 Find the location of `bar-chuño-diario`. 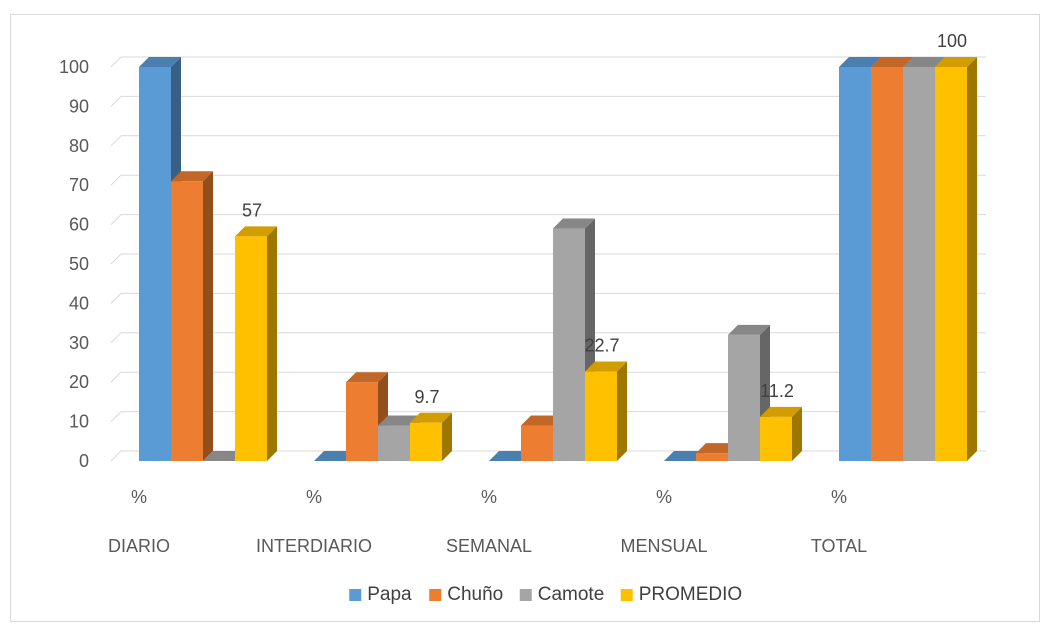

bar-chuño-diario is located at coordinates (192, 316).